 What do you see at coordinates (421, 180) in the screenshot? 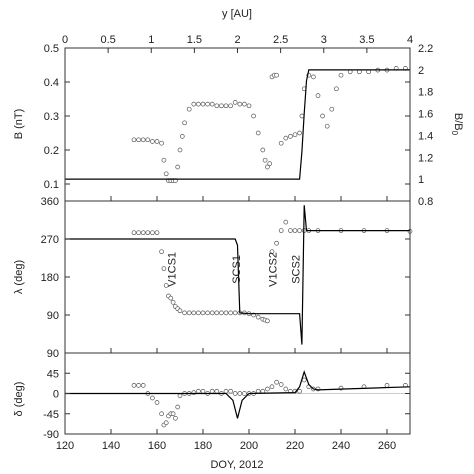
I see `right-ytick-label: 1` at bounding box center [421, 180].